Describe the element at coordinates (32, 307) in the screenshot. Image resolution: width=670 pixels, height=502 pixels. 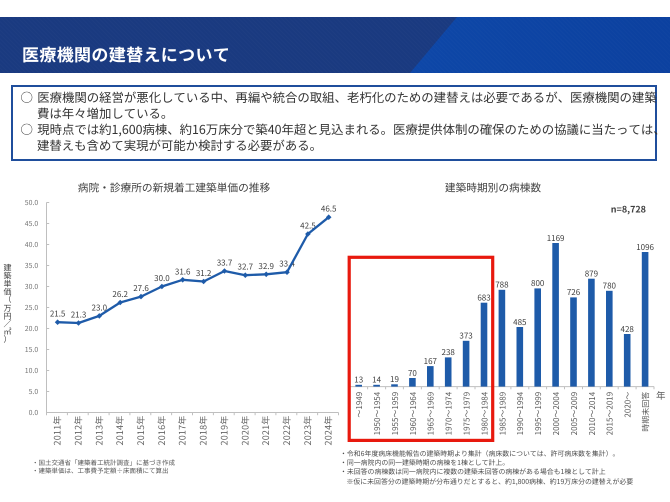
I see `svg-text: 25.0` at that location.